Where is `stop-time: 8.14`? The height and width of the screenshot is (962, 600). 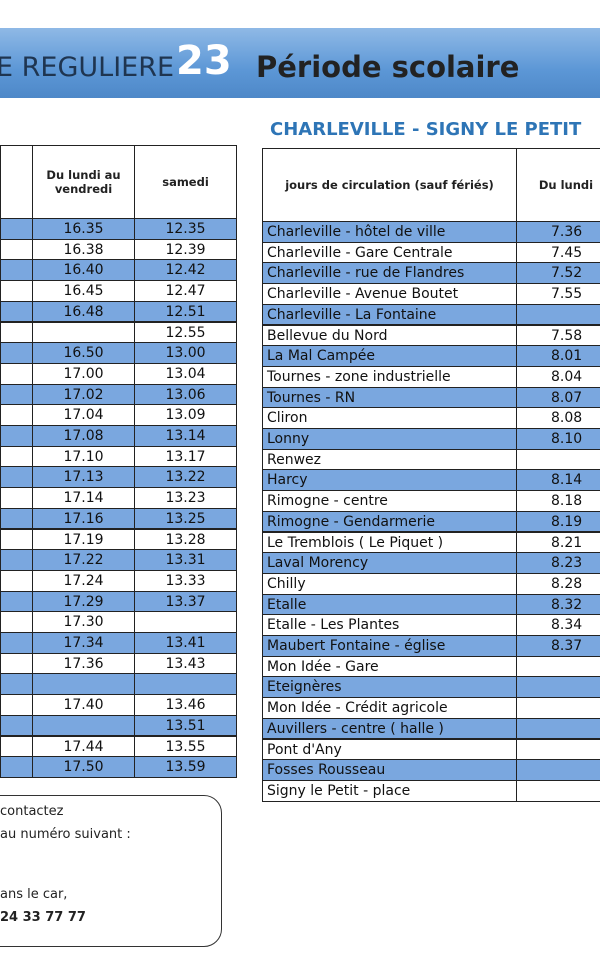 stop-time: 8.14 is located at coordinates (558, 480).